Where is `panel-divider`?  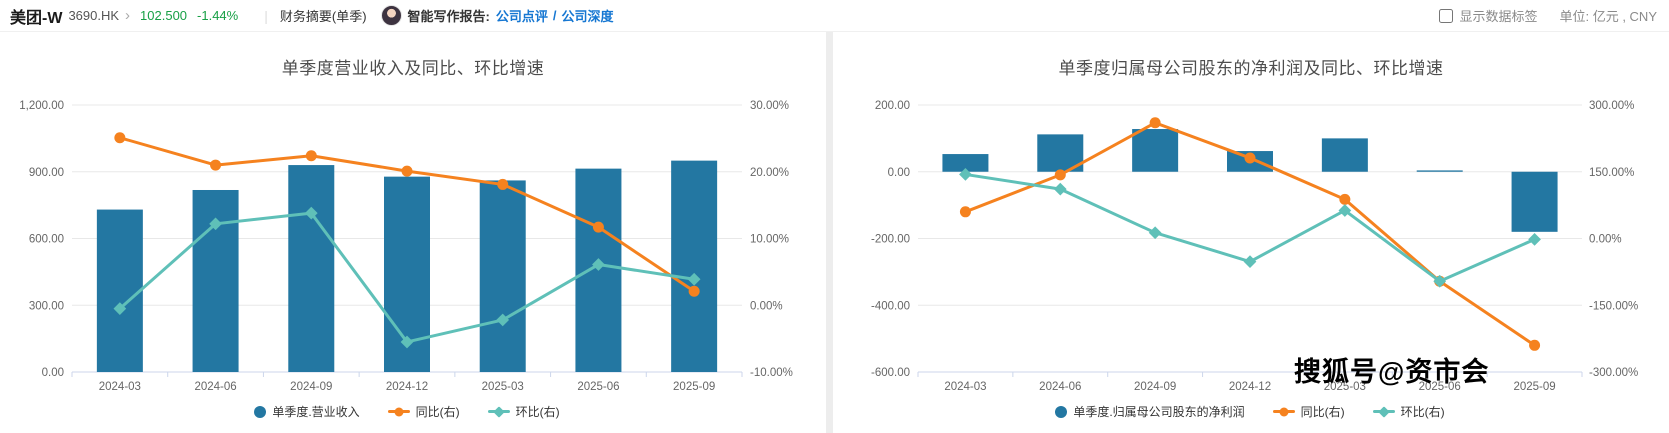
panel-divider is located at coordinates (829, 232).